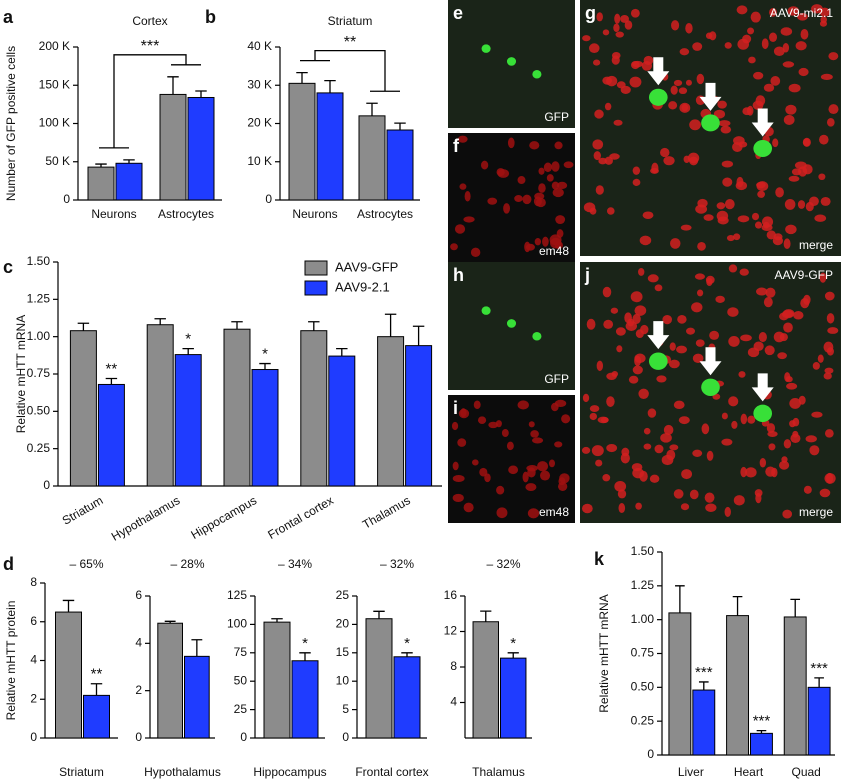 This screenshot has height=782, width=841. I want to click on image-label: em48, so click(554, 512).